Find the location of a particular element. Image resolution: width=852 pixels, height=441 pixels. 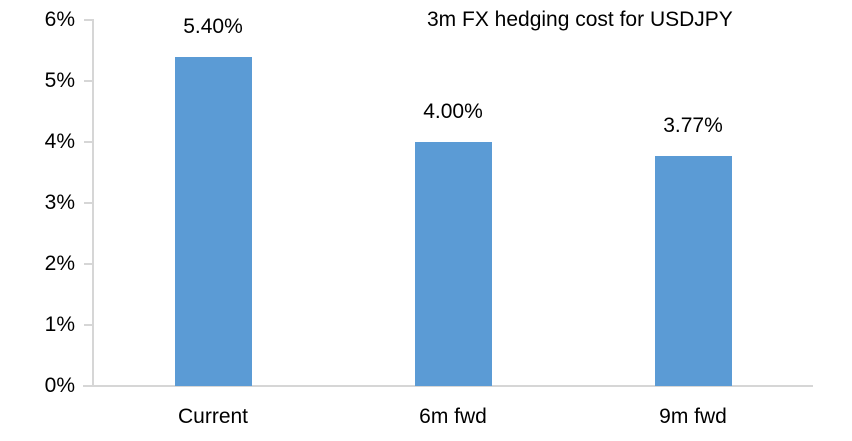

y-axis-tick-label: 1% is located at coordinates (59, 324).